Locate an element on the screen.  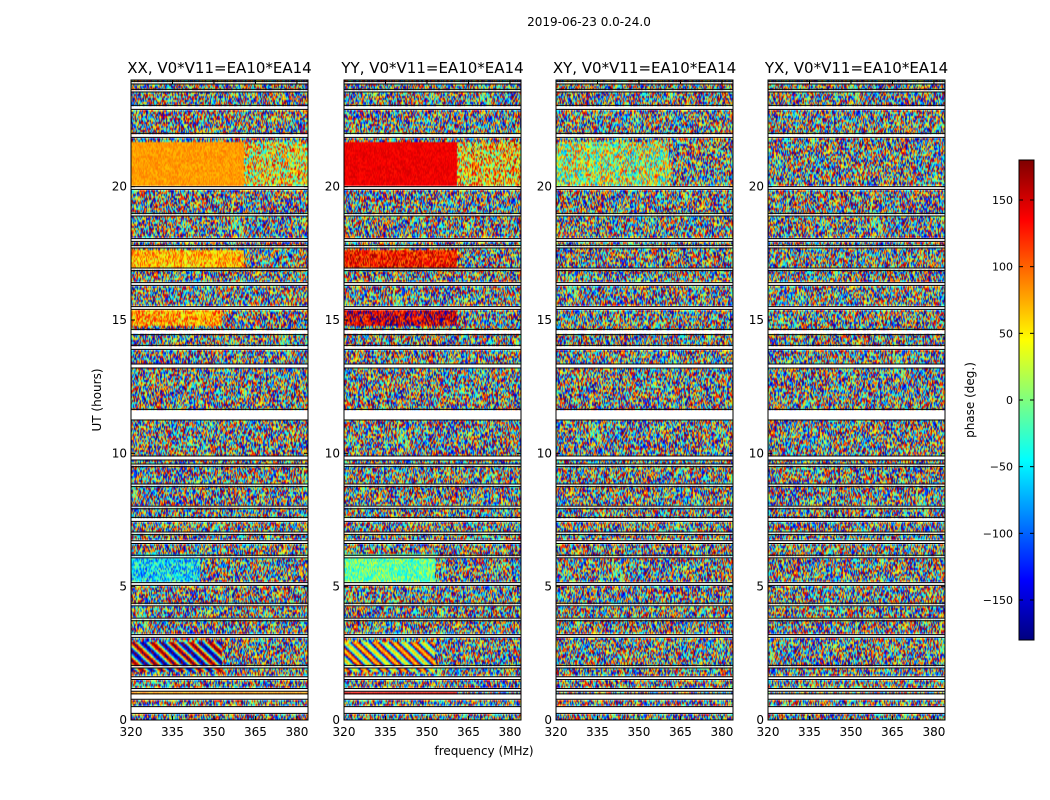
colorbar-tick-label: 150 is located at coordinates (1002, 200).